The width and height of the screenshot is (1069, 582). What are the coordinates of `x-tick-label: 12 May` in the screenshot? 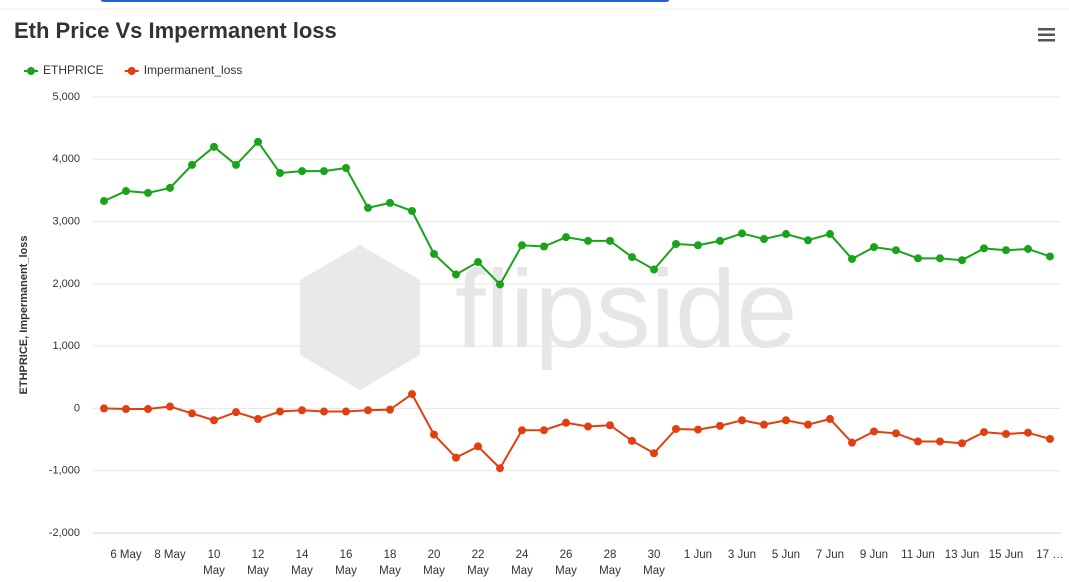 It's located at (258, 563).